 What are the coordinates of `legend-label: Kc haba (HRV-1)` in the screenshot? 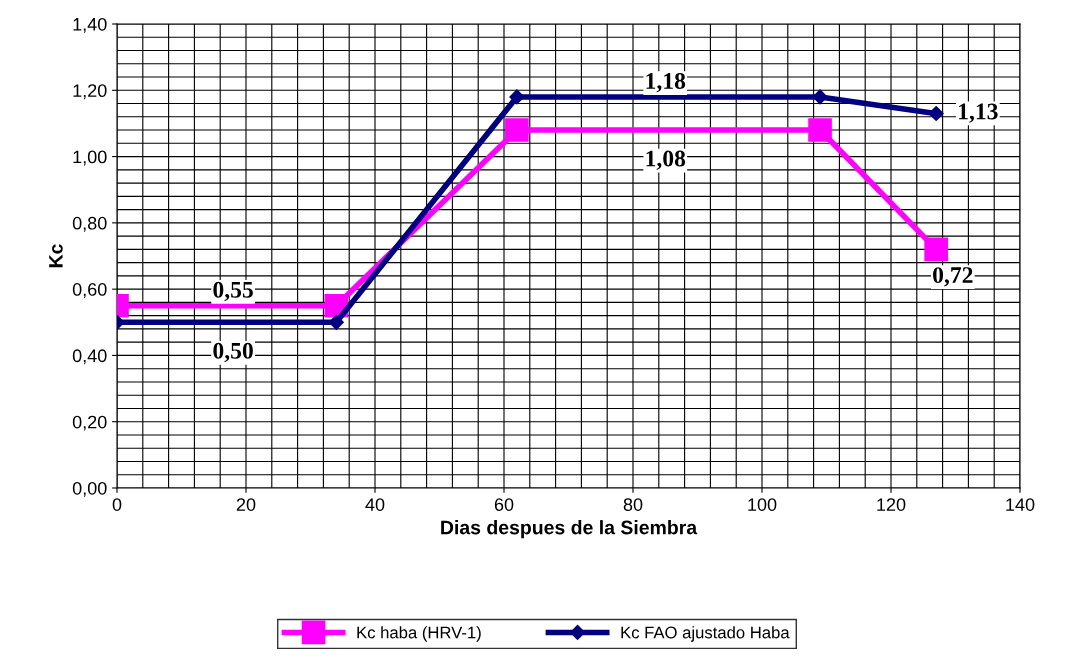 It's located at (419, 634).